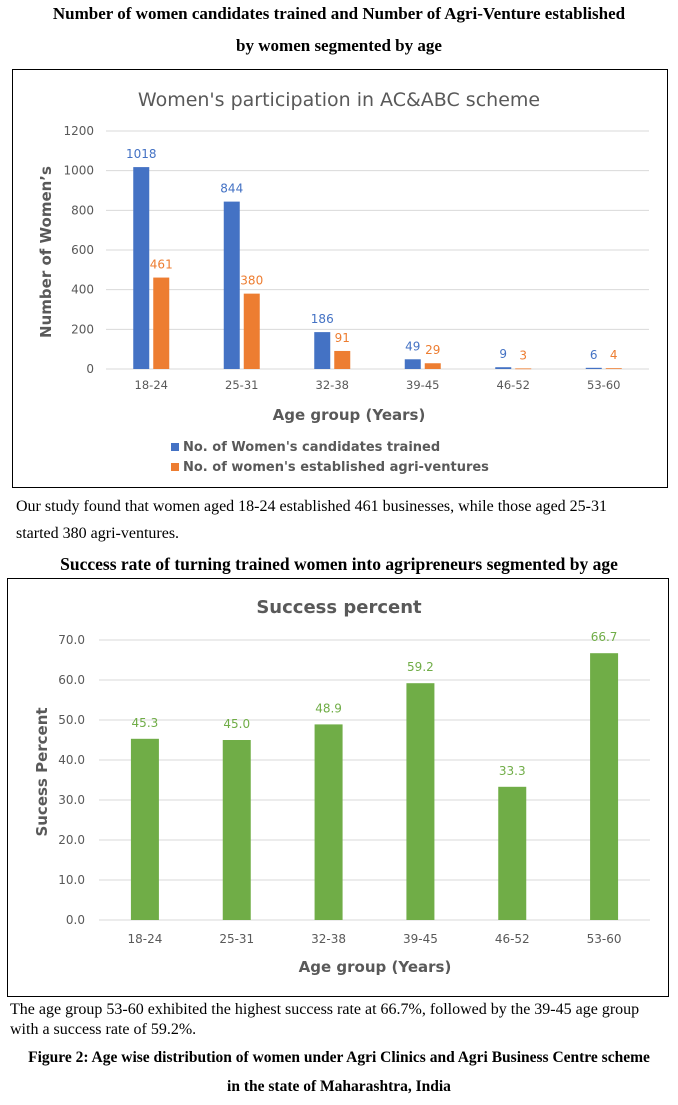  I want to click on chart1-legend-swatch-ventures, so click(175, 467).